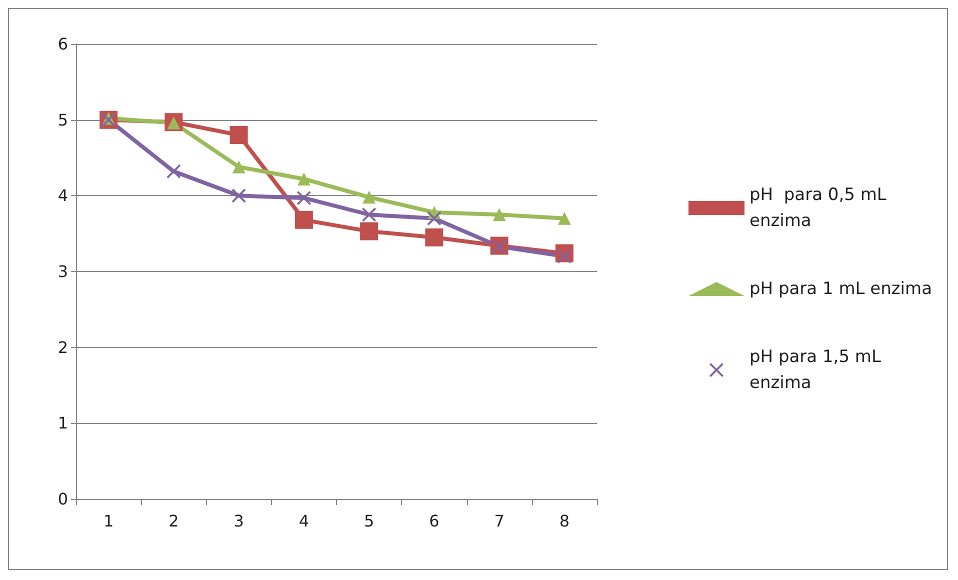 This screenshot has height=580, width=958. I want to click on x-tick-label: 4, so click(304, 521).